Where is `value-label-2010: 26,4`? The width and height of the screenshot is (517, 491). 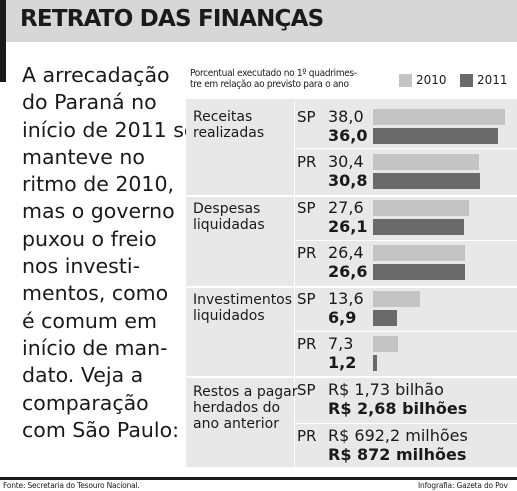
value-label-2010: 26,4 is located at coordinates (346, 252).